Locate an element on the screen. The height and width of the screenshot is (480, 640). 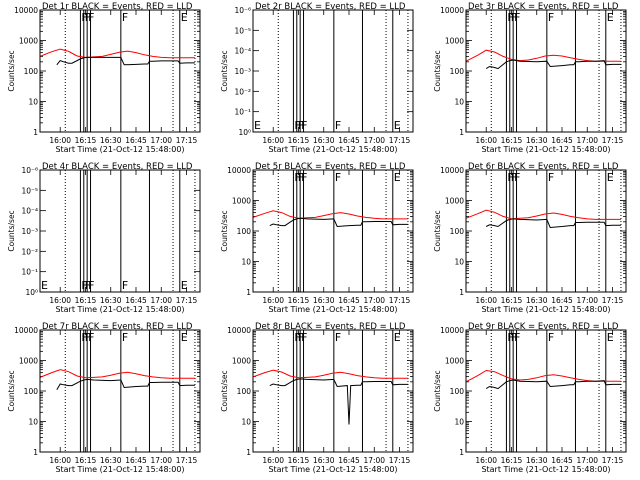
y-tick-label: 10⁻¹ is located at coordinates (242, 112).